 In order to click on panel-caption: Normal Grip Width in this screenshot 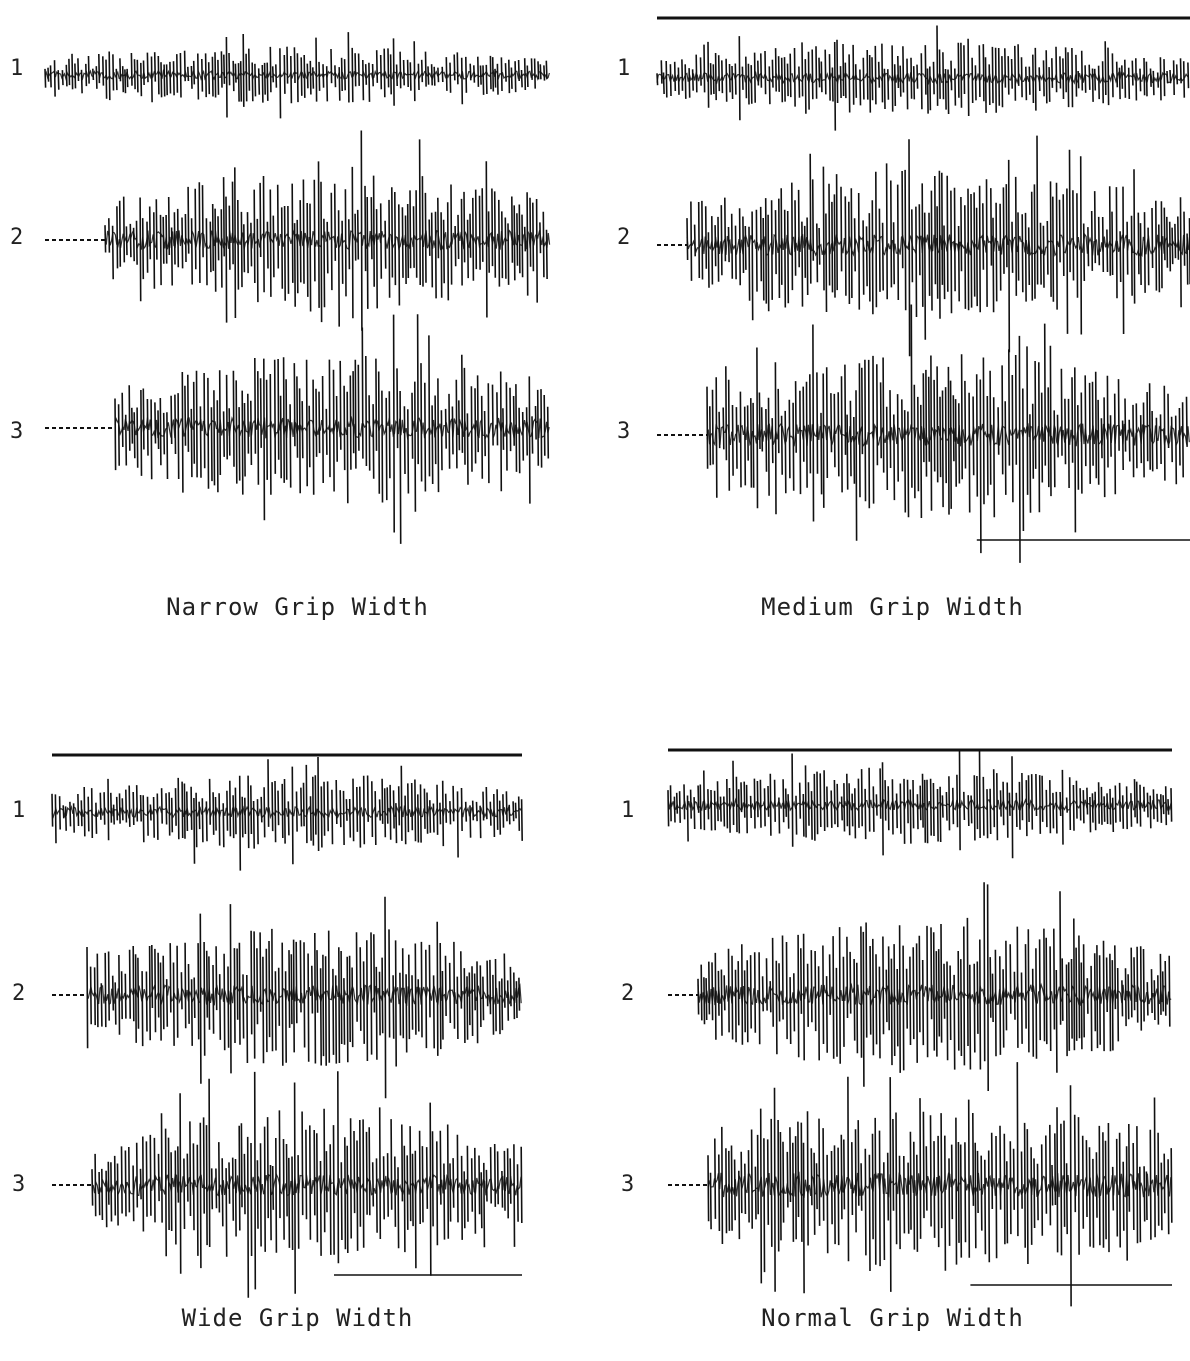, I will do `click(892, 1318)`.